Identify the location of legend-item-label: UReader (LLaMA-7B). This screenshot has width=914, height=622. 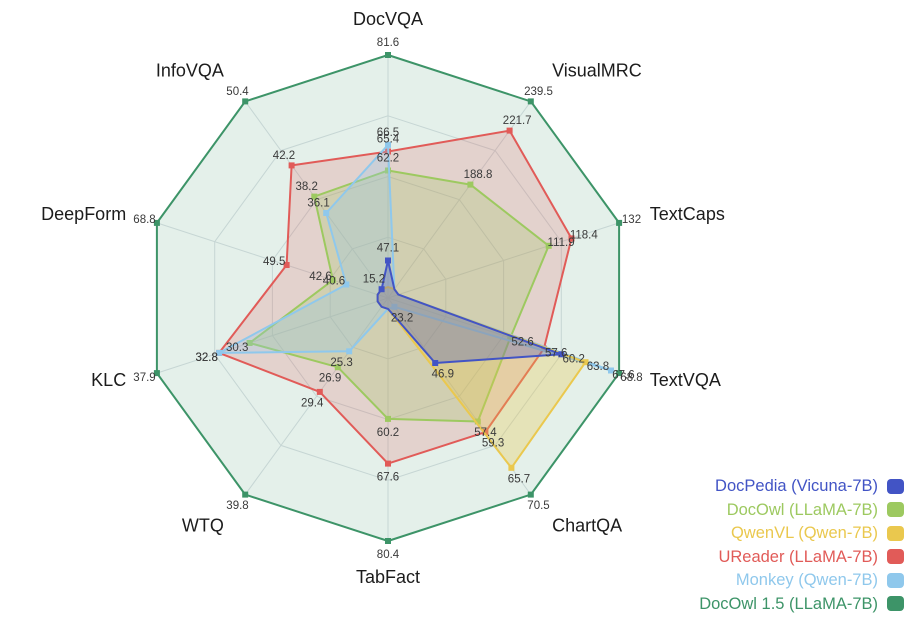
(798, 556).